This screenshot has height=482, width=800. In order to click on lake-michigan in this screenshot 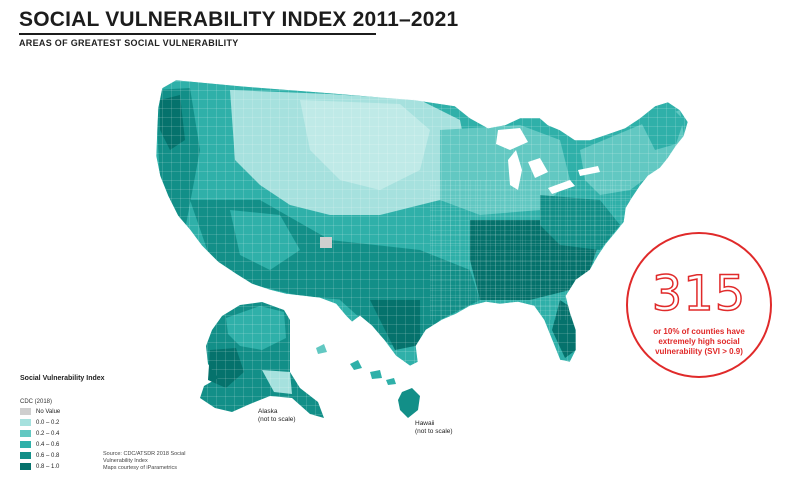, I will do `click(515, 170)`.